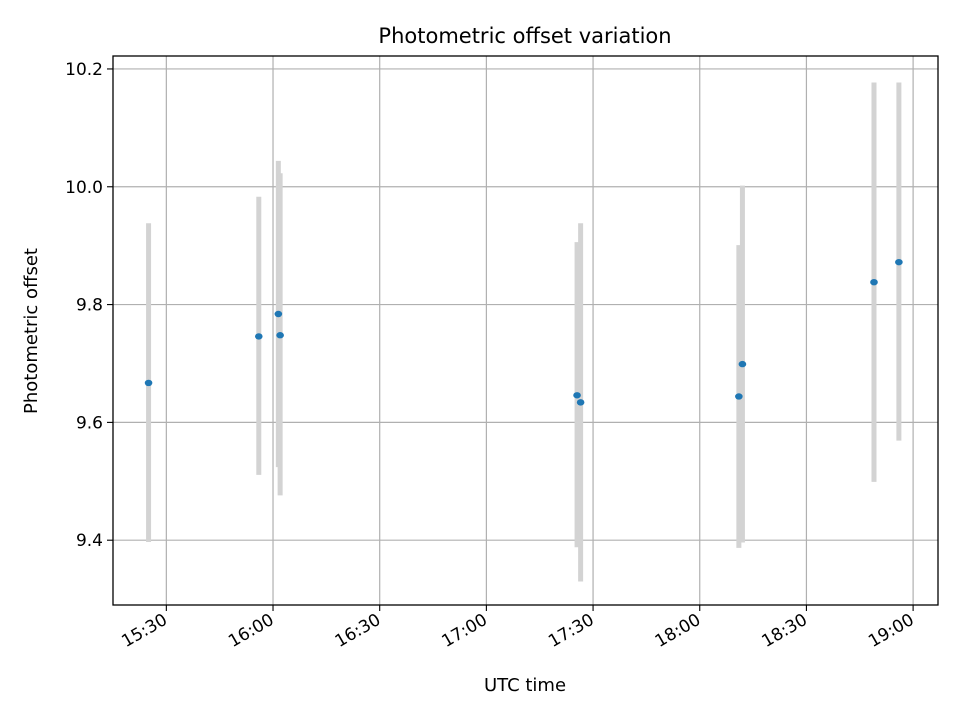 The width and height of the screenshot is (960, 720). What do you see at coordinates (251, 631) in the screenshot?
I see `x-tick-label: 16:00` at bounding box center [251, 631].